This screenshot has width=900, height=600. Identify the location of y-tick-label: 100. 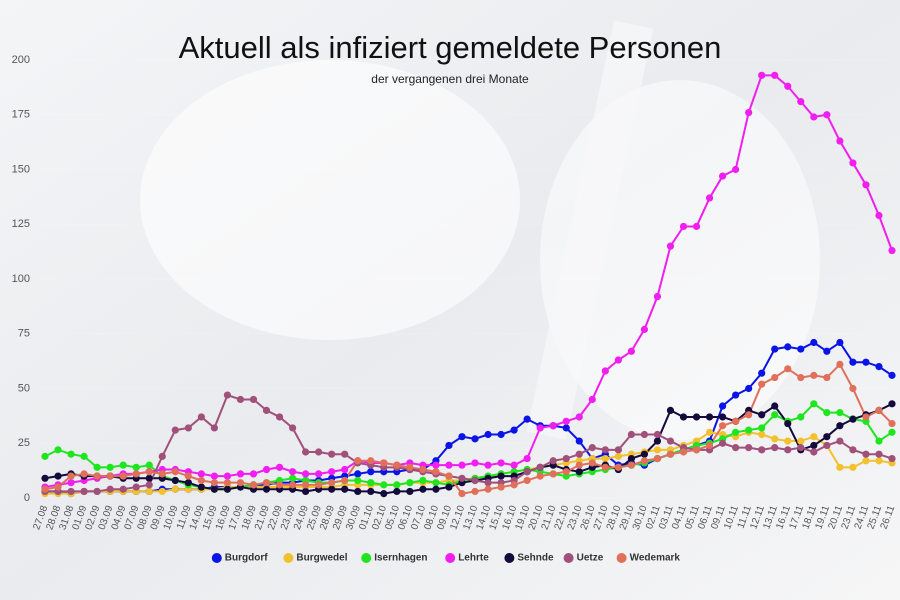
(21, 279).